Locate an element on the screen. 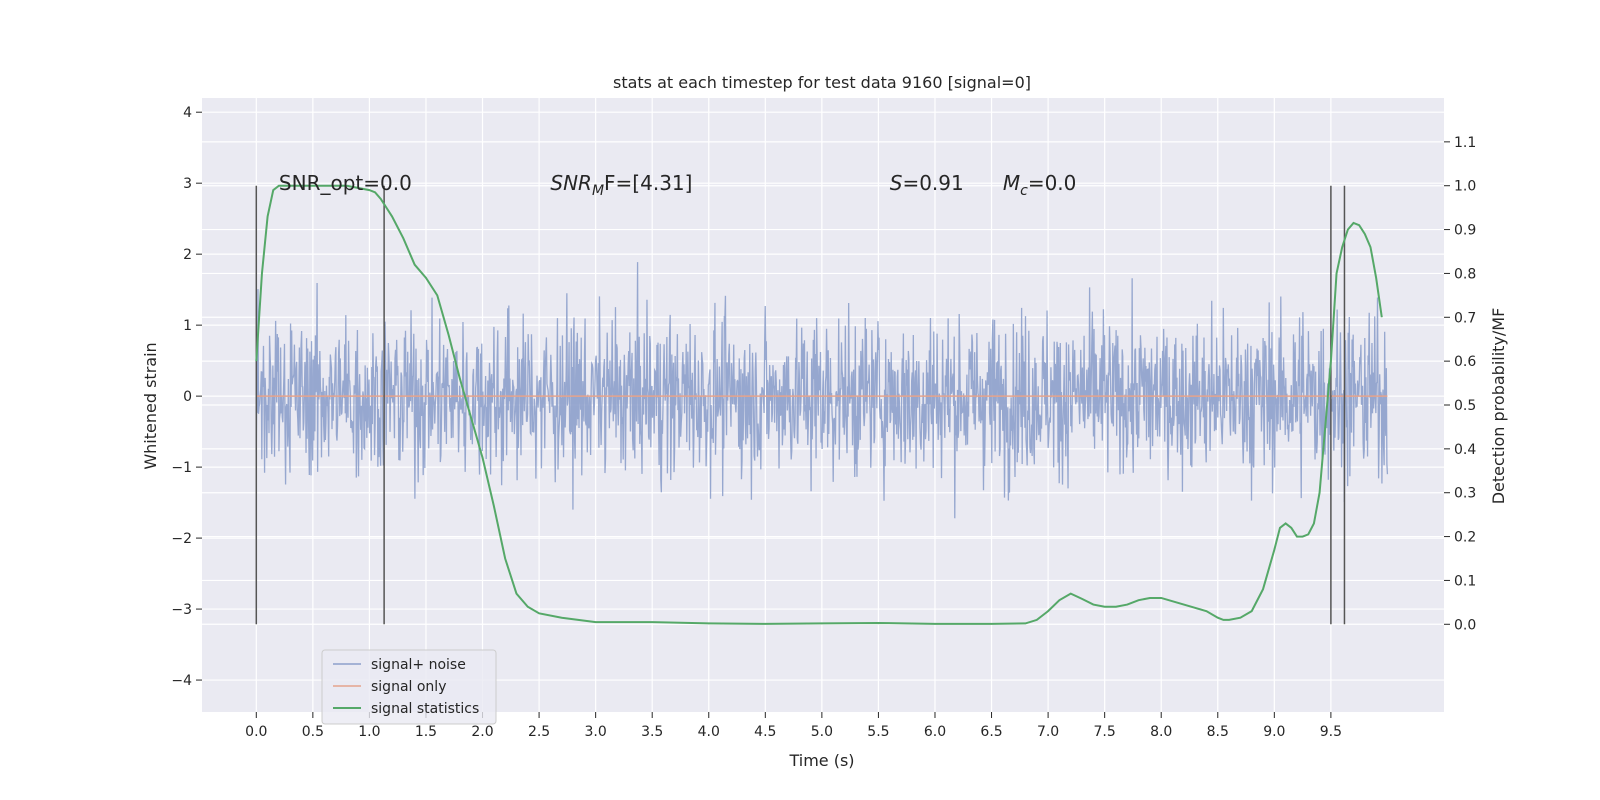  x-tick-label: 3.5 is located at coordinates (652, 732).